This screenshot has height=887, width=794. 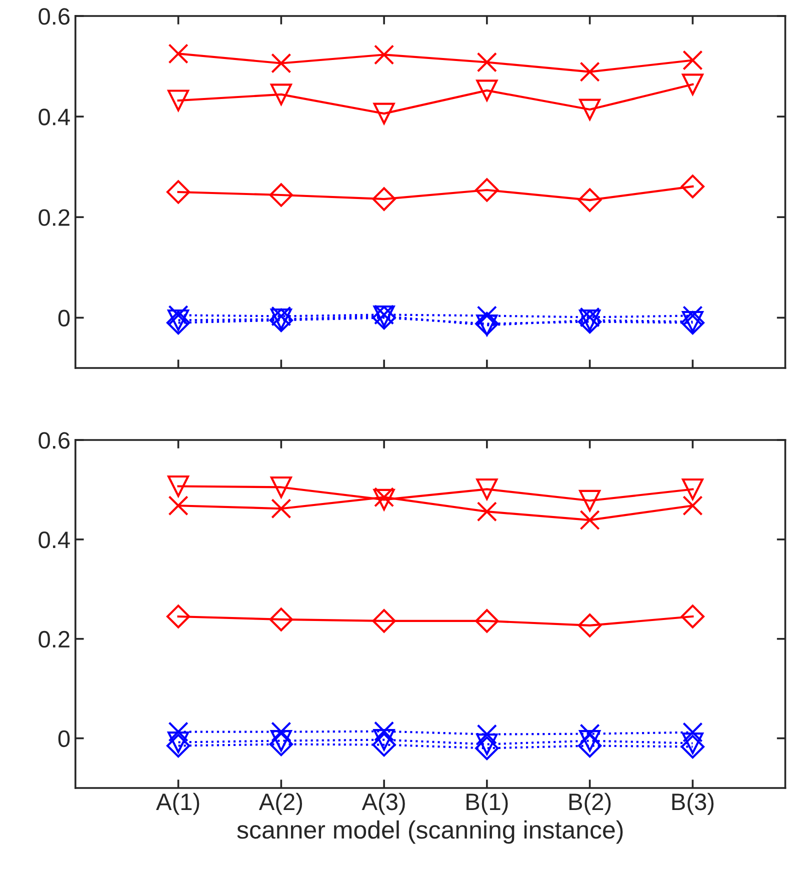 What do you see at coordinates (383, 803) in the screenshot?
I see `x-tick-label: A(3)` at bounding box center [383, 803].